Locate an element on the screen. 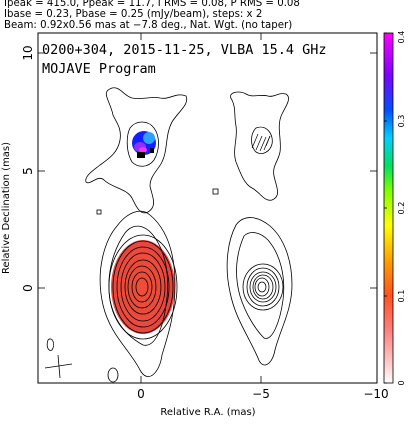 This screenshot has width=409, height=424. polarization-vectors is located at coordinates (261, 142).